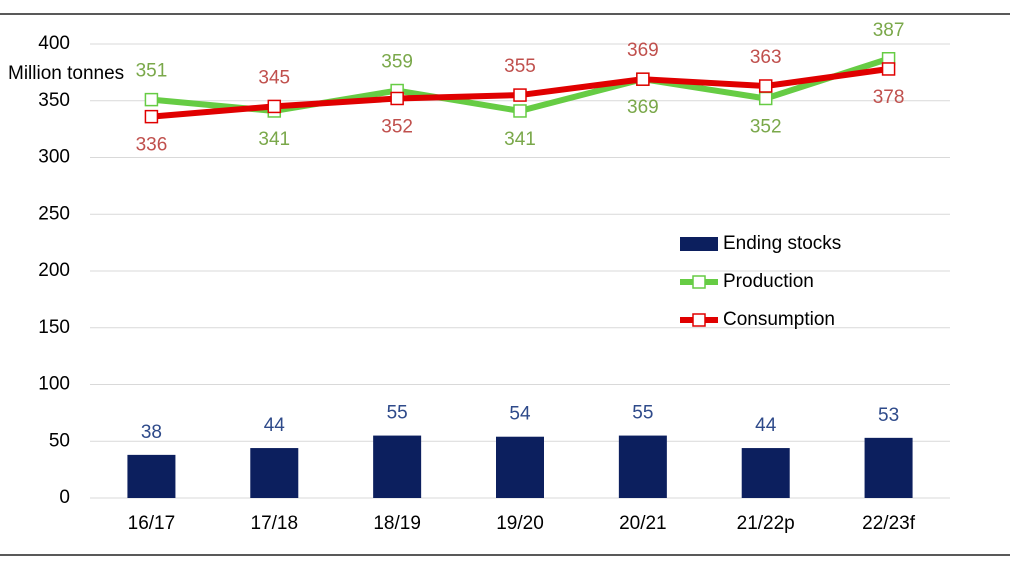 The height and width of the screenshot is (568, 1010). Describe the element at coordinates (889, 523) in the screenshot. I see `x-tick-label: 22/23f` at that location.